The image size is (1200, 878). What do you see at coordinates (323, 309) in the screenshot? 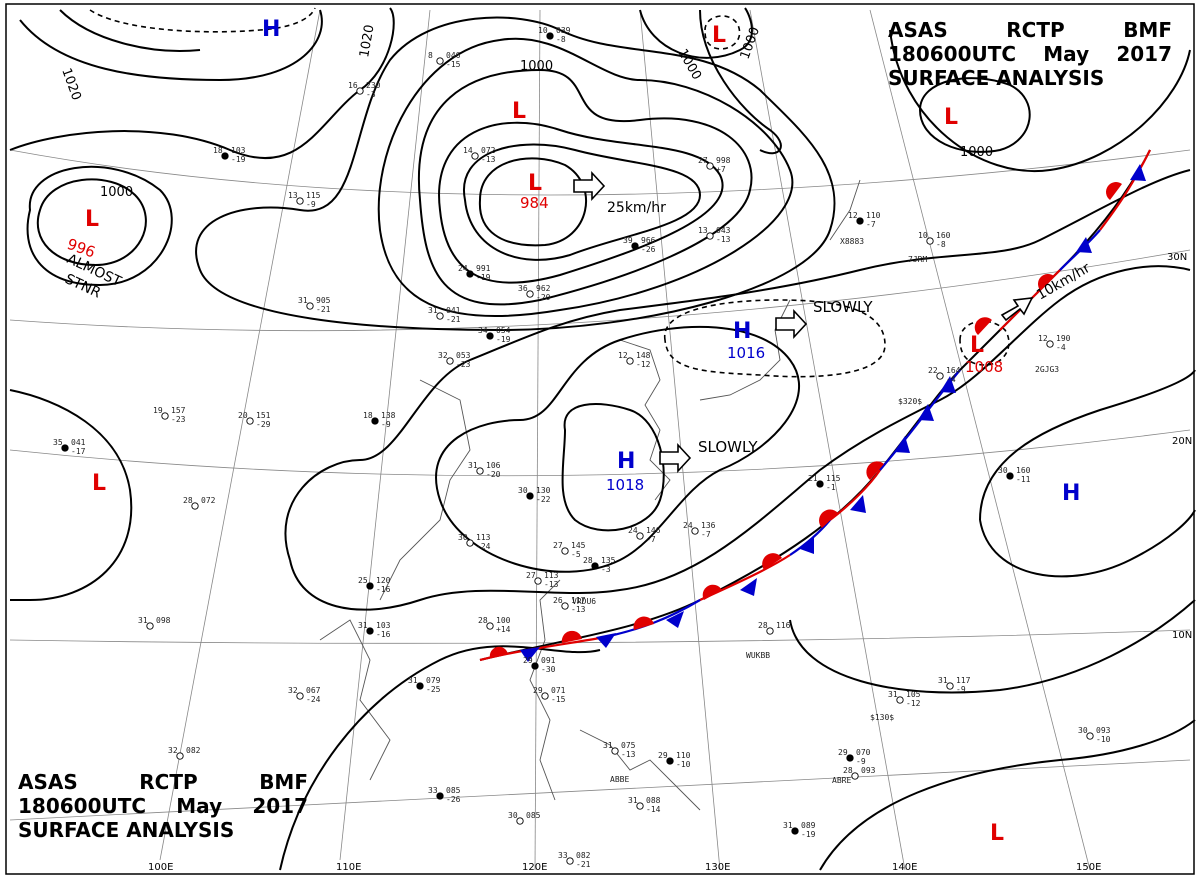
I see `station-tendency: -21` at bounding box center [323, 309].